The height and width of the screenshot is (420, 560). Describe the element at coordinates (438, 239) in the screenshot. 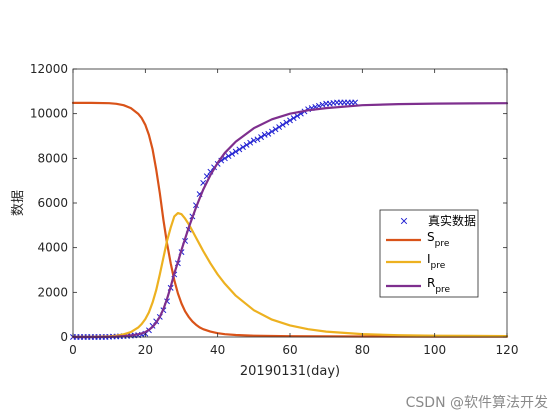

I see `legend-label-s-pre: Spre` at that location.